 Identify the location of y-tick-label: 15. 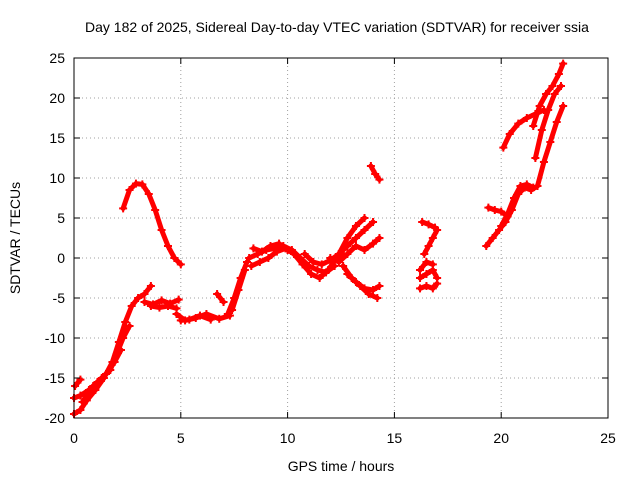
(57, 138).